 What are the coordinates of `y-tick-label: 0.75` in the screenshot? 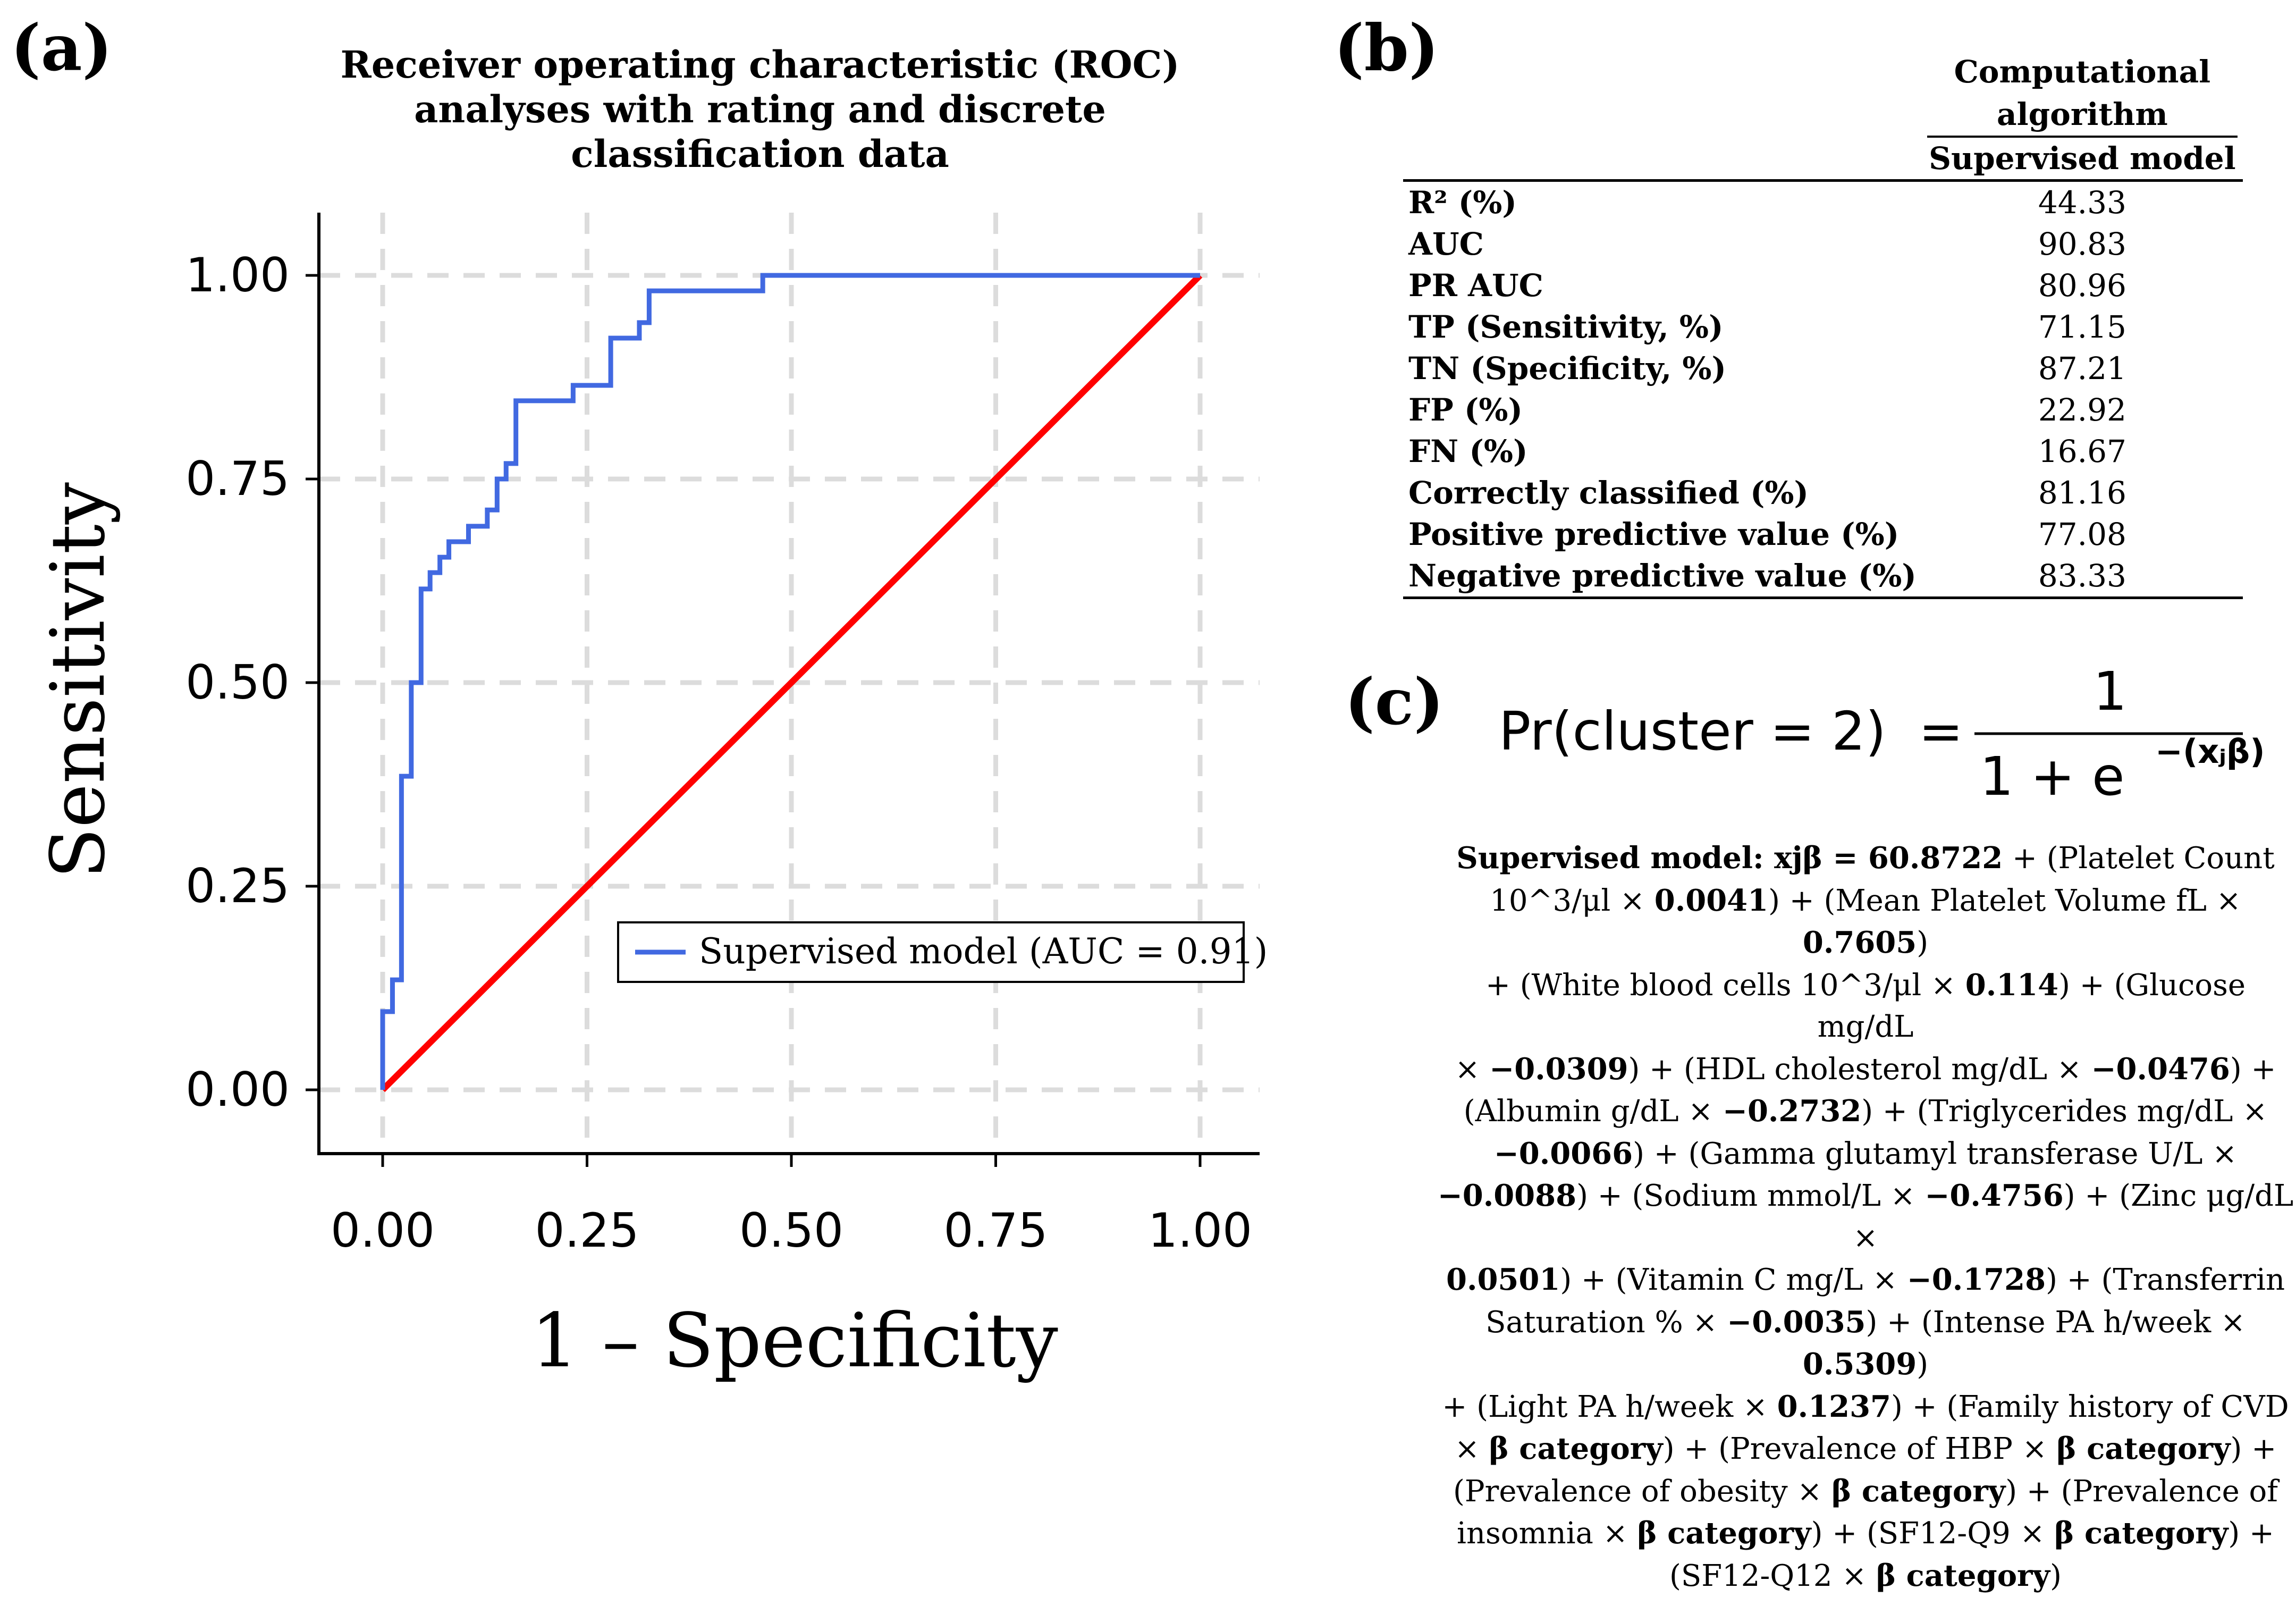 It's located at (237, 478).